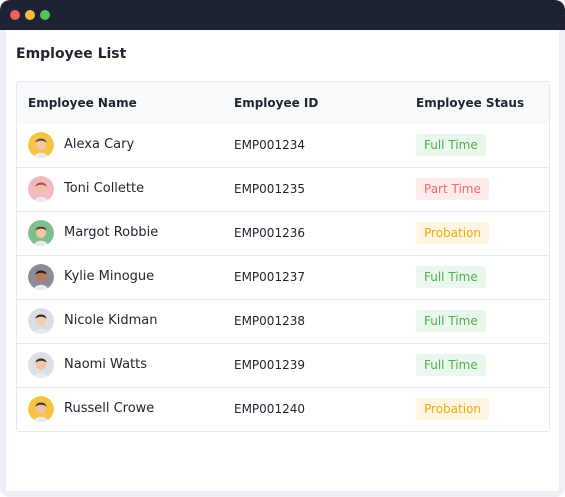 The height and width of the screenshot is (497, 565). I want to click on header-employee-id: Employee ID, so click(276, 103).